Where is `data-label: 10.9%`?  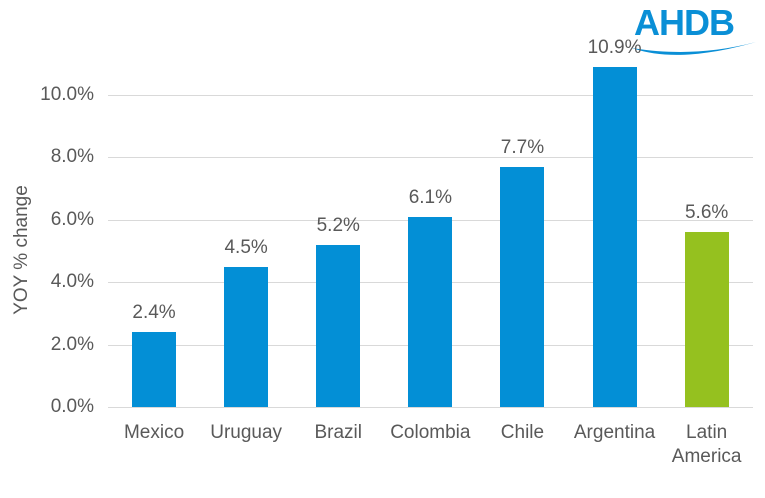
data-label: 10.9% is located at coordinates (614, 47).